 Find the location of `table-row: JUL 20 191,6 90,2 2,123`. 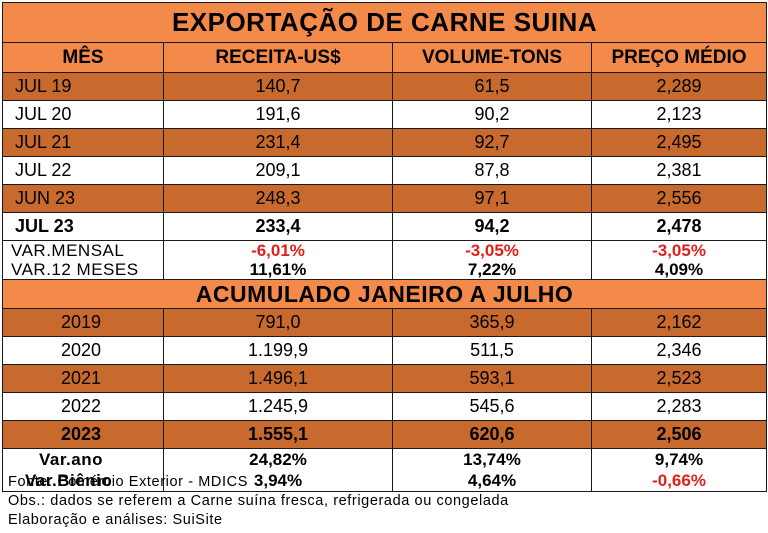

table-row: JUL 20 191,6 90,2 2,123 is located at coordinates (385, 114).